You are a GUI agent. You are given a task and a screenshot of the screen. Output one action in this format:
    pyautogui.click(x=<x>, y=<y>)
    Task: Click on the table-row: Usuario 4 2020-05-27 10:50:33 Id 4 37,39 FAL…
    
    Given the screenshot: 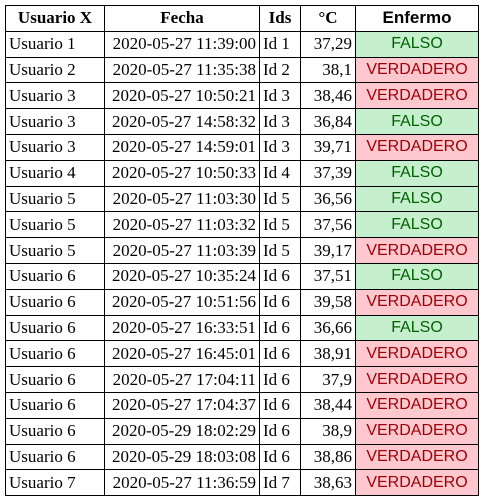 What is the action you would take?
    pyautogui.click(x=242, y=173)
    